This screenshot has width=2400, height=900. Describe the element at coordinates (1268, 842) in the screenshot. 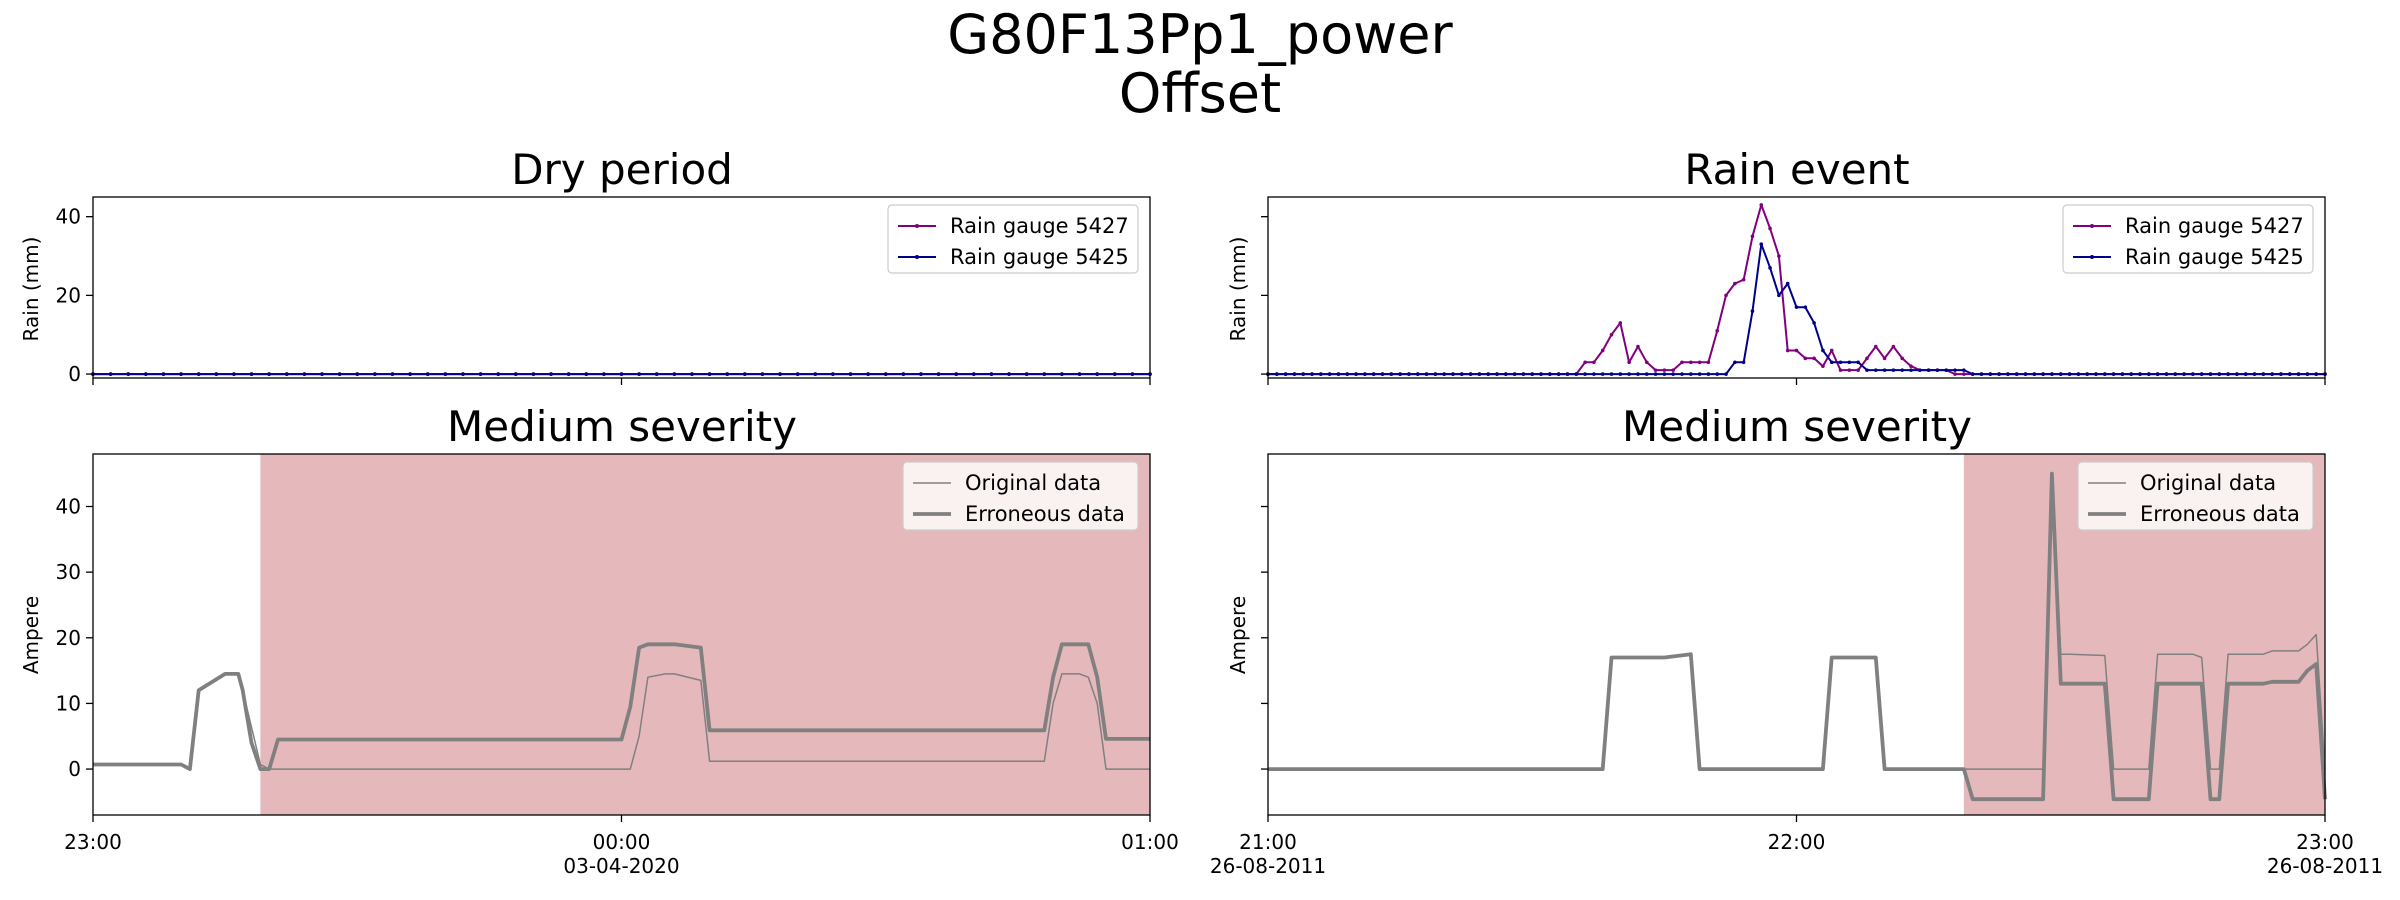

I see `x-tick-label: 21:00` at that location.